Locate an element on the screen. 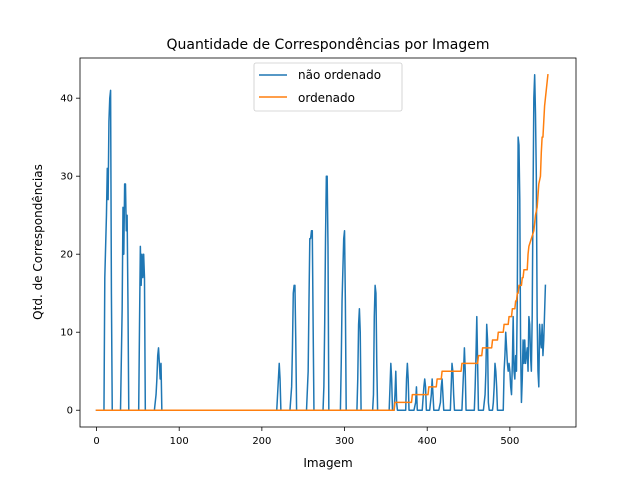  y-tick-label: 40 is located at coordinates (66, 99).